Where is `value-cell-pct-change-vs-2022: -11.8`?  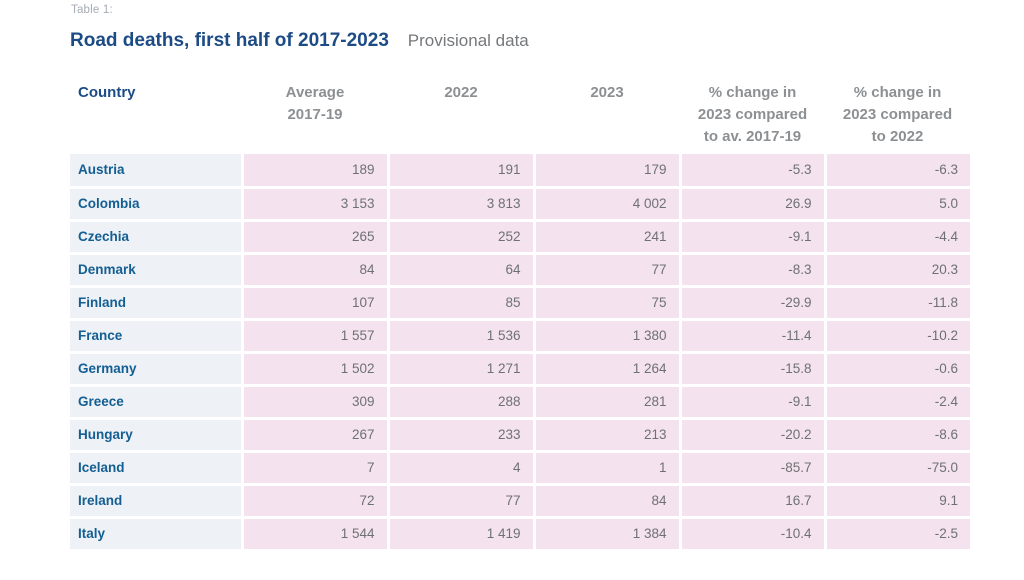
value-cell-pct-change-vs-2022: -11.8 is located at coordinates (897, 303).